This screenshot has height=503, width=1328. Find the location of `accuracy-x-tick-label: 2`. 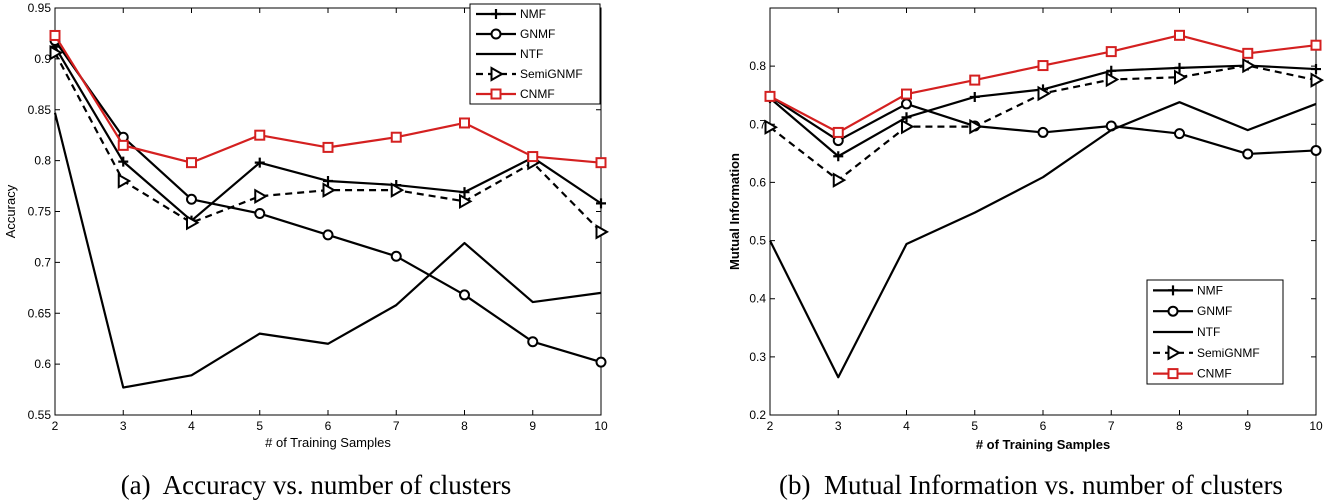

accuracy-x-tick-label: 2 is located at coordinates (55, 426).